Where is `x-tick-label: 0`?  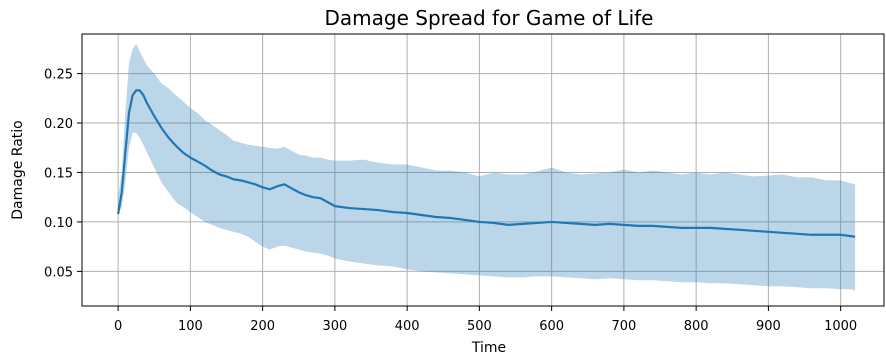 x-tick-label: 0 is located at coordinates (118, 326).